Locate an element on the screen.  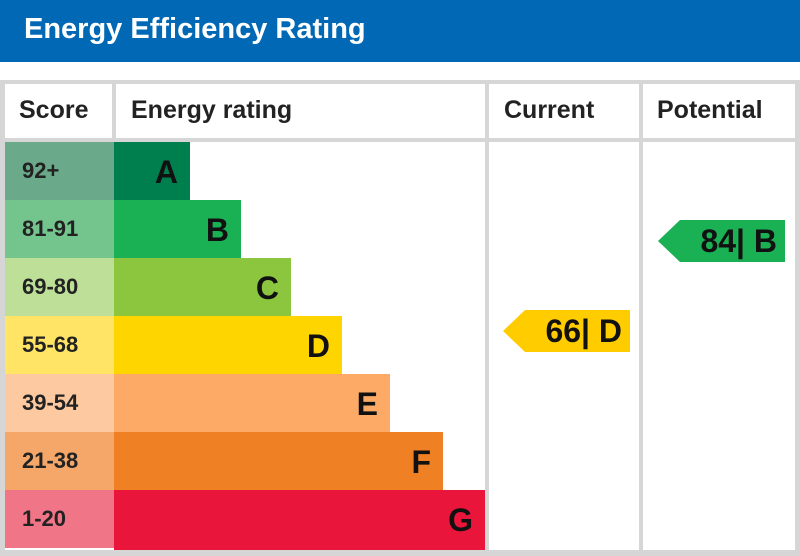
rating-bar-g: G is located at coordinates (299, 520).